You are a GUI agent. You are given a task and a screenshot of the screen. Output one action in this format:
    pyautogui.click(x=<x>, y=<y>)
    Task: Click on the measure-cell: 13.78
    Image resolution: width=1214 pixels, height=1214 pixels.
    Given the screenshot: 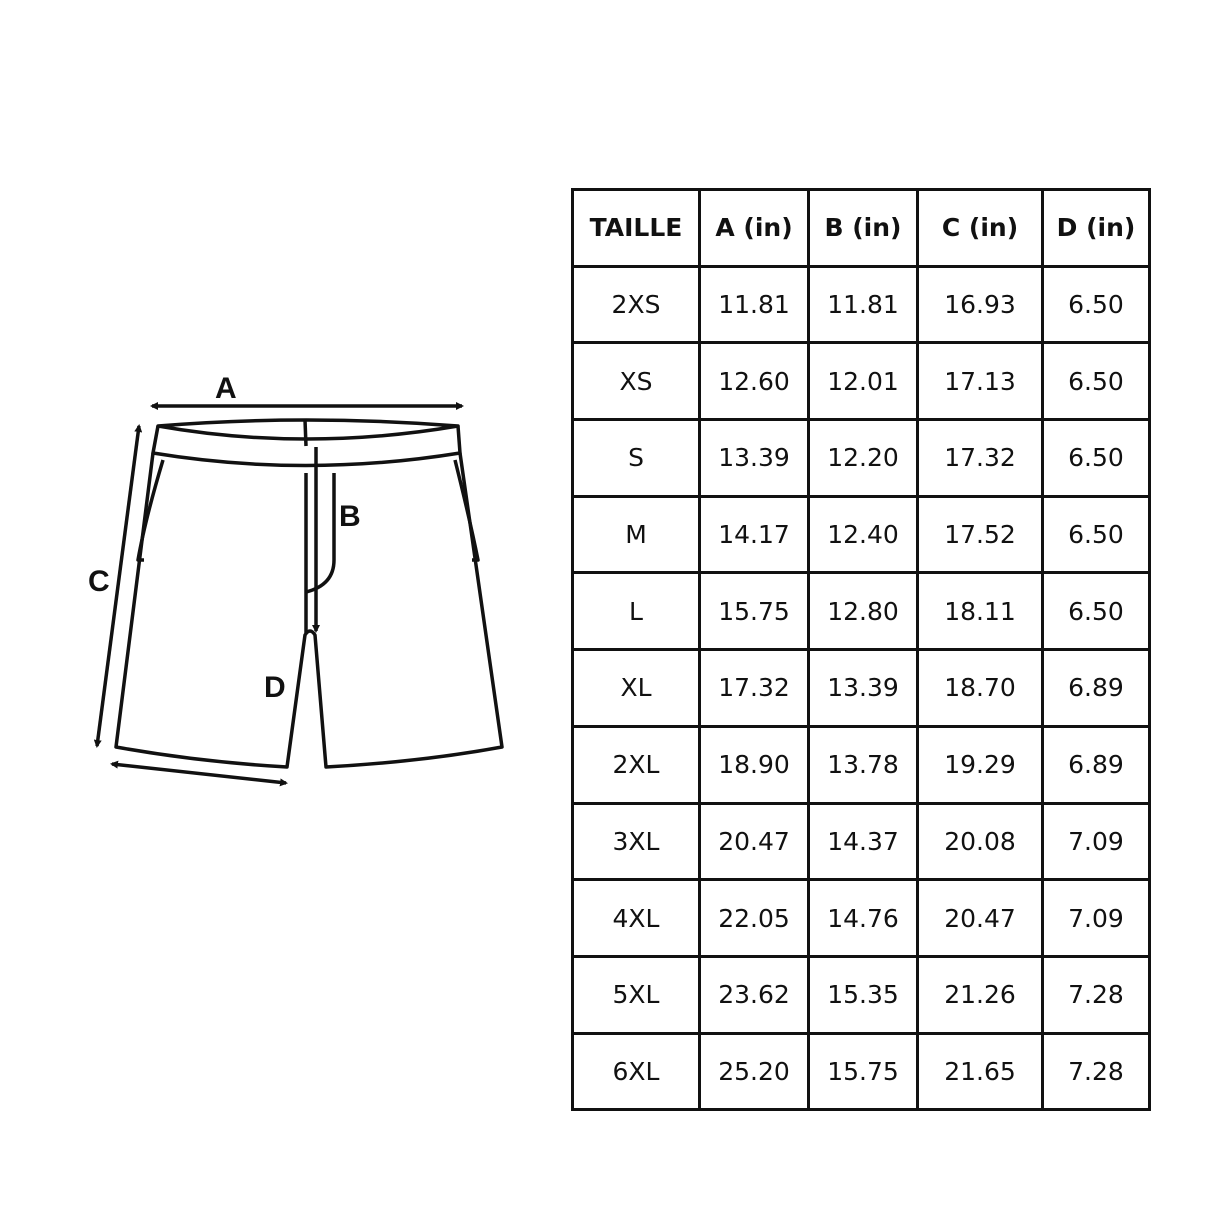 What is the action you would take?
    pyautogui.click(x=863, y=764)
    